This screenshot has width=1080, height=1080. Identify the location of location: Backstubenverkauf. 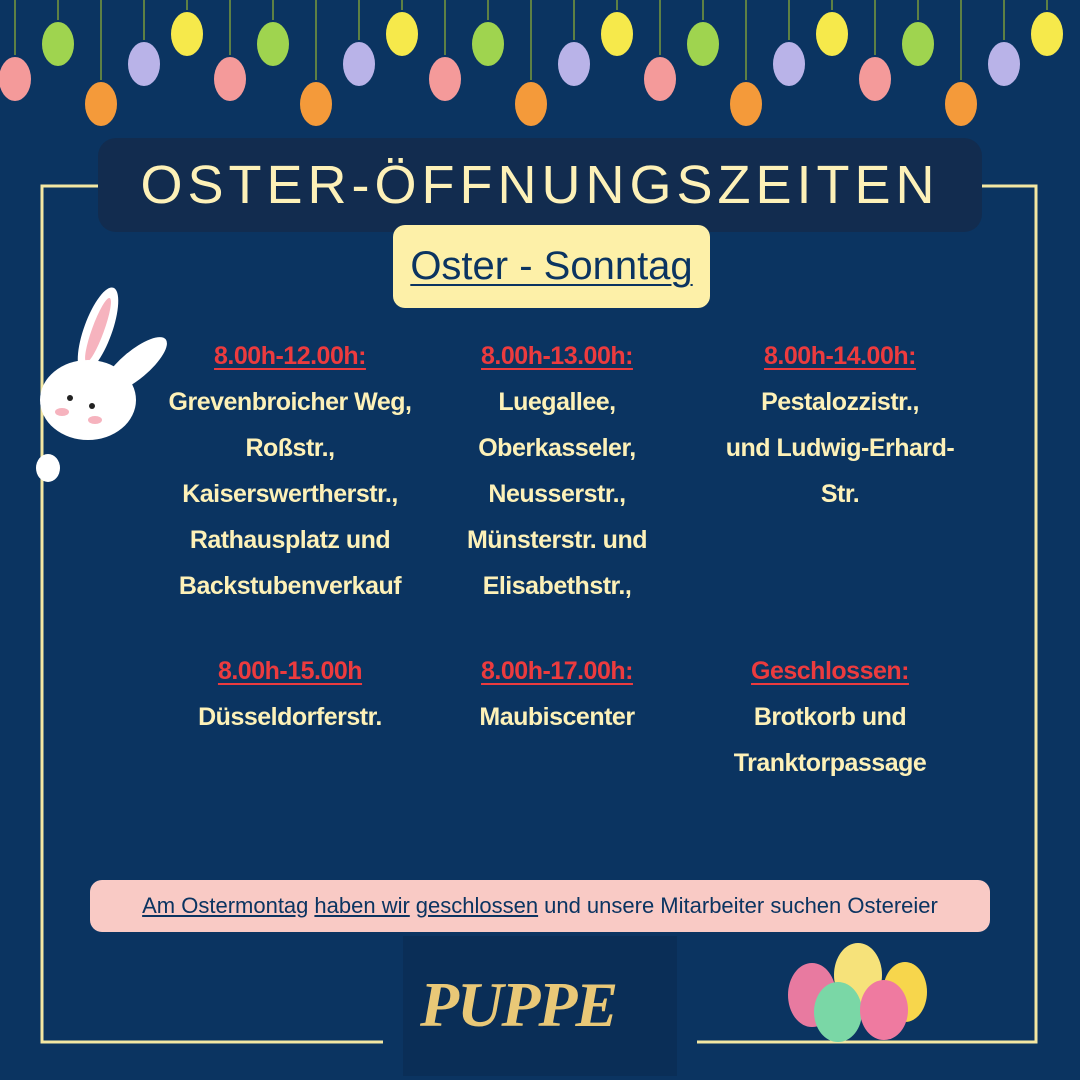
(290, 586).